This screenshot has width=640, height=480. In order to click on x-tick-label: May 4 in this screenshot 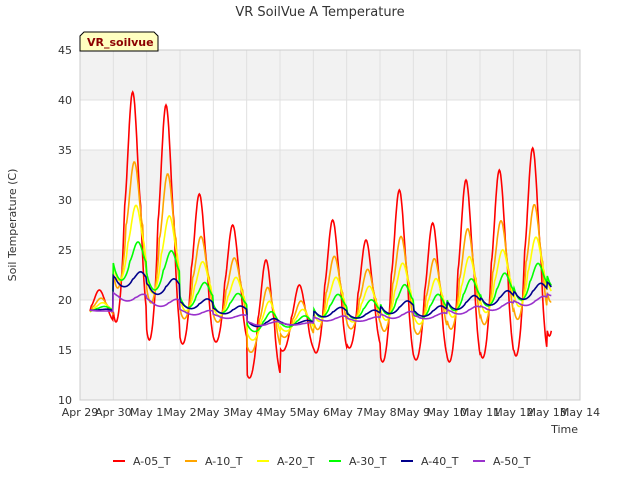, I will do `click(246, 412)`.